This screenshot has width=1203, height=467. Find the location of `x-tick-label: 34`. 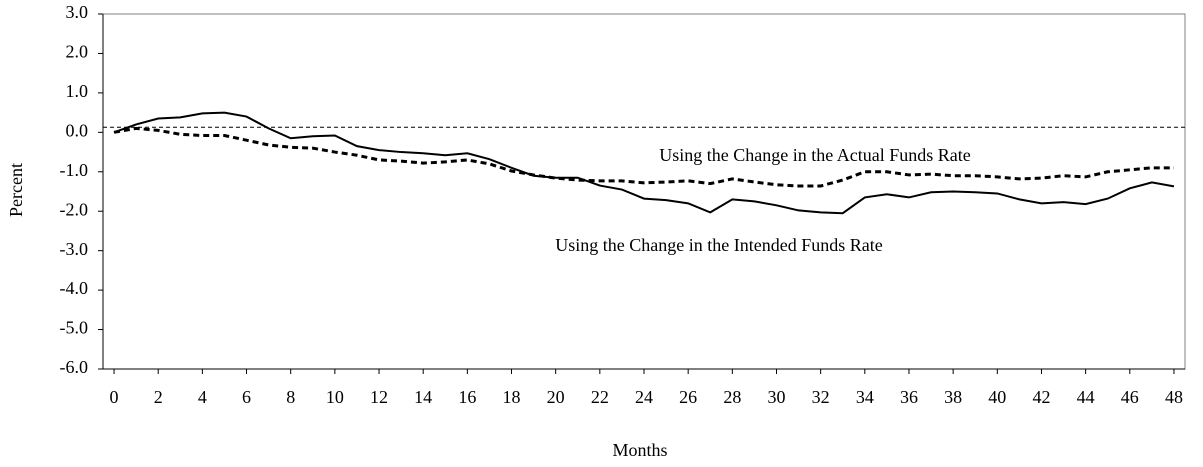

x-tick-label: 34 is located at coordinates (865, 397).